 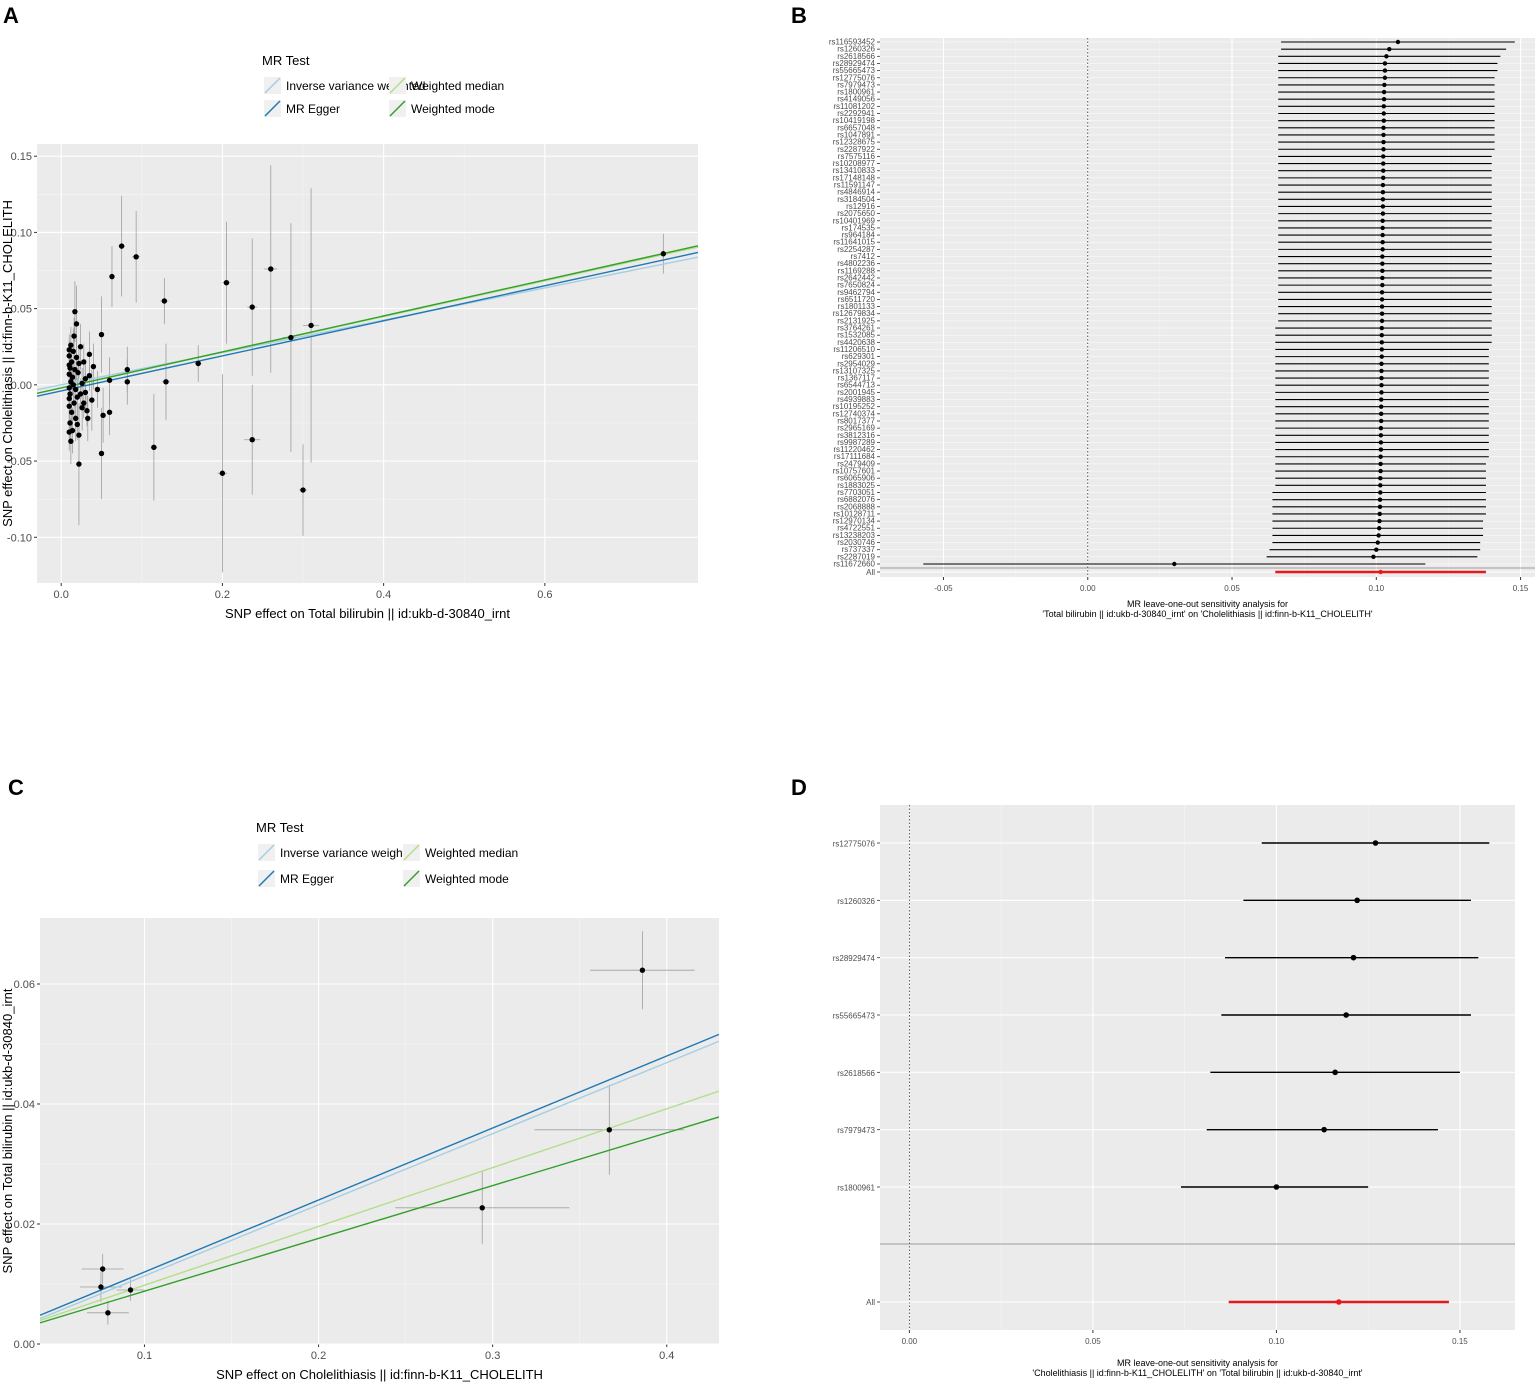 I want to click on snp-label: rs1169288, so click(x=857, y=270).